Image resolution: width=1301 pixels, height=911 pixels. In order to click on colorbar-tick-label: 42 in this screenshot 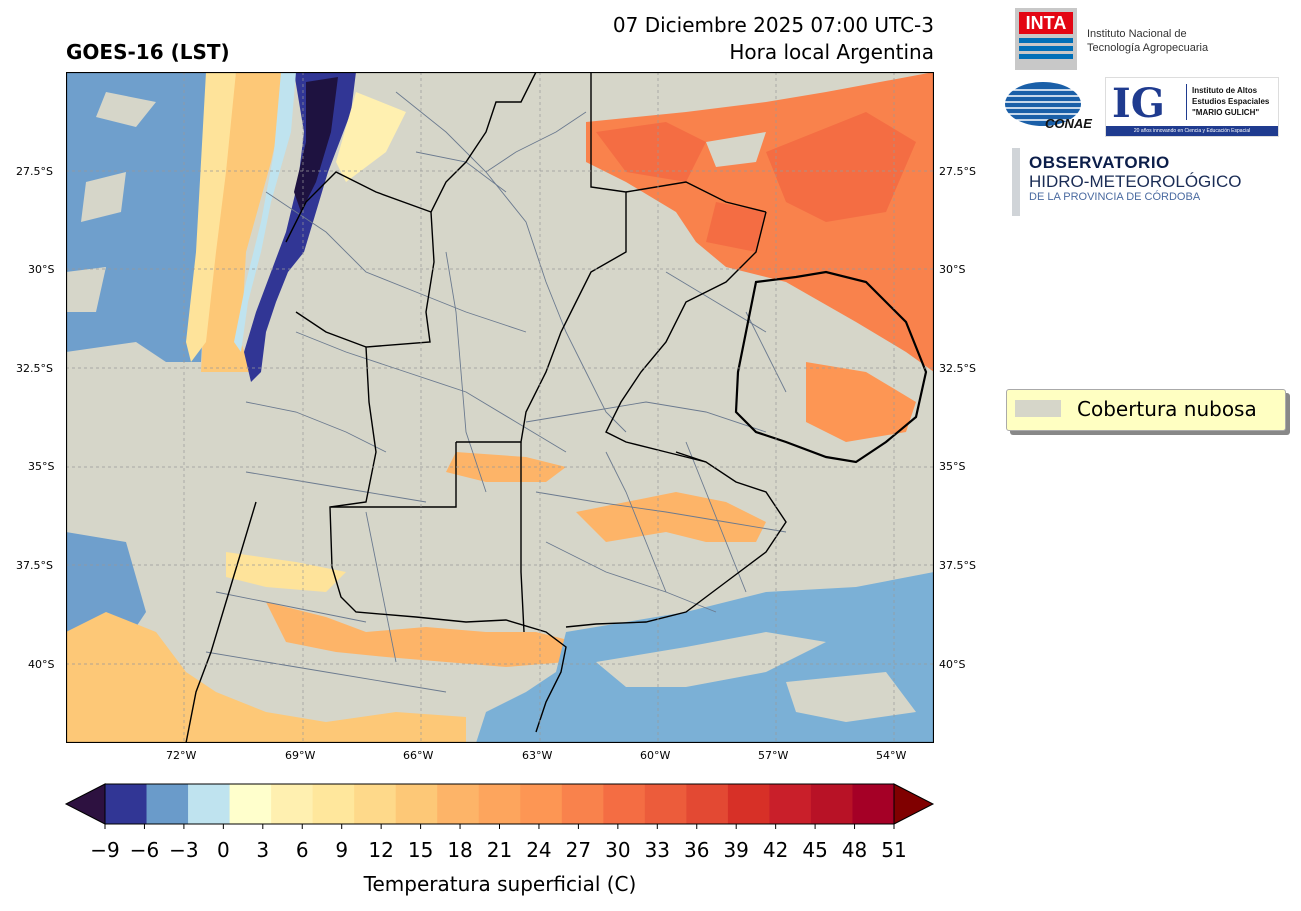, I will do `click(775, 850)`.